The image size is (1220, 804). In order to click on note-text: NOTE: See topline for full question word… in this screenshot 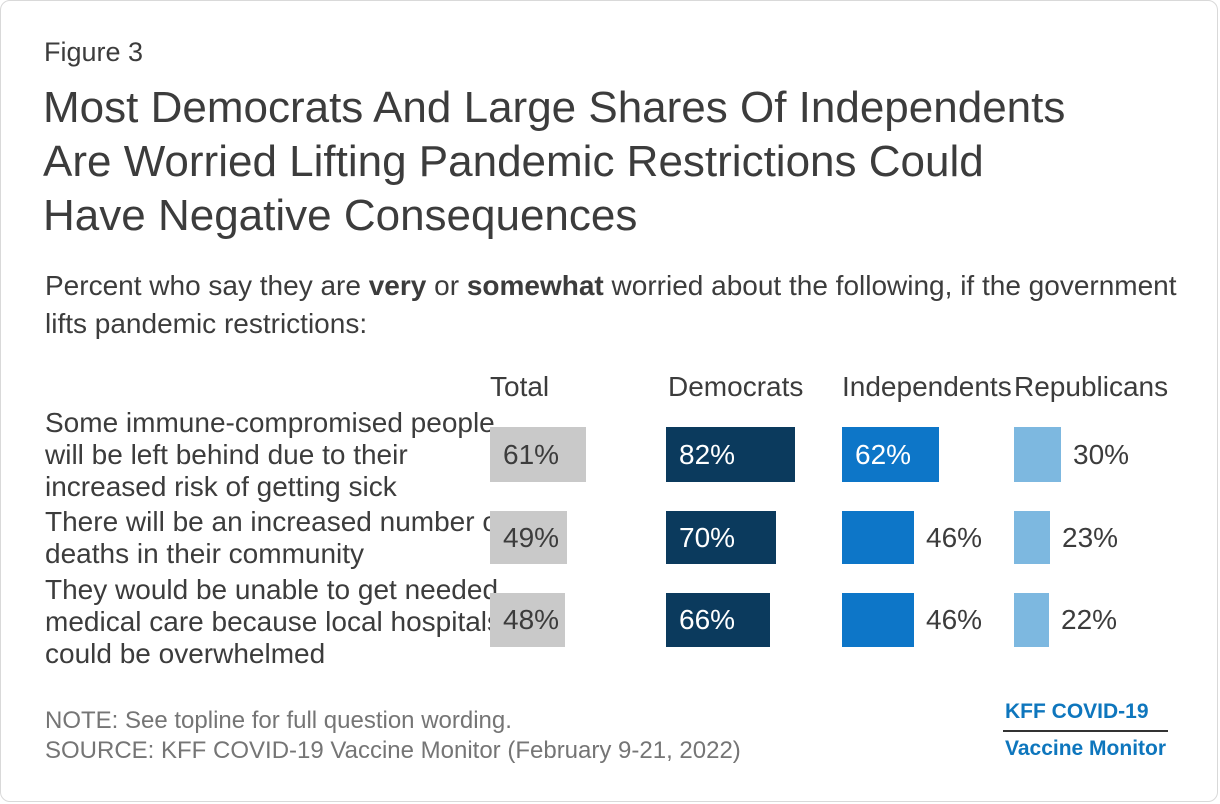, I will do `click(278, 720)`.